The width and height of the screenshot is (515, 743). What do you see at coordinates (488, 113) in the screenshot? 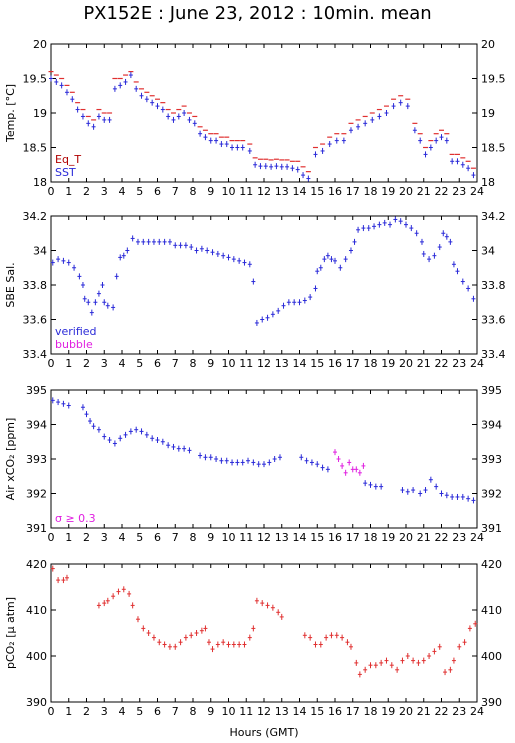
I see `y-tick-label-right: 19` at bounding box center [488, 113].